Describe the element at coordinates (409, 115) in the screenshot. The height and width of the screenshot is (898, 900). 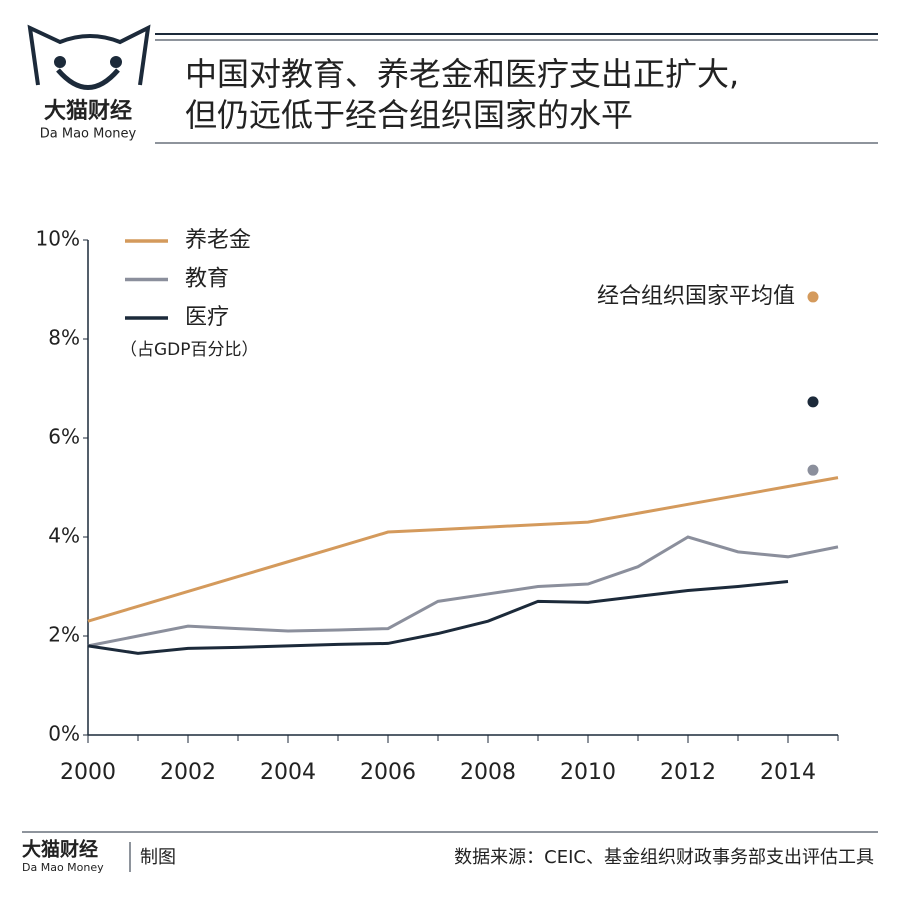
I see `title: 但仍远低于经合组织国家的水平` at that location.